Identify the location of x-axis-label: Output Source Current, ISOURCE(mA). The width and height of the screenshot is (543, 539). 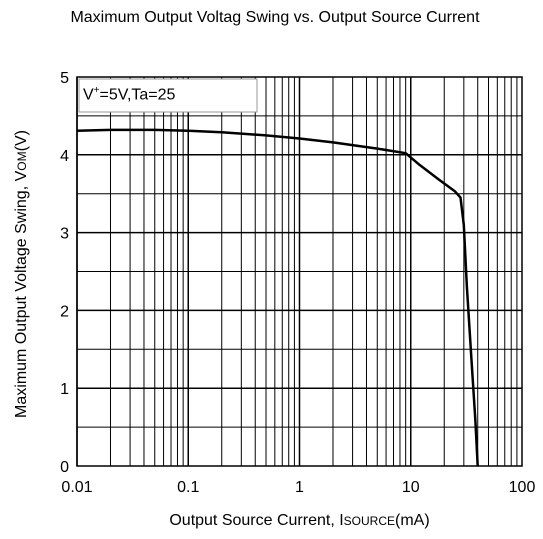
(299, 520).